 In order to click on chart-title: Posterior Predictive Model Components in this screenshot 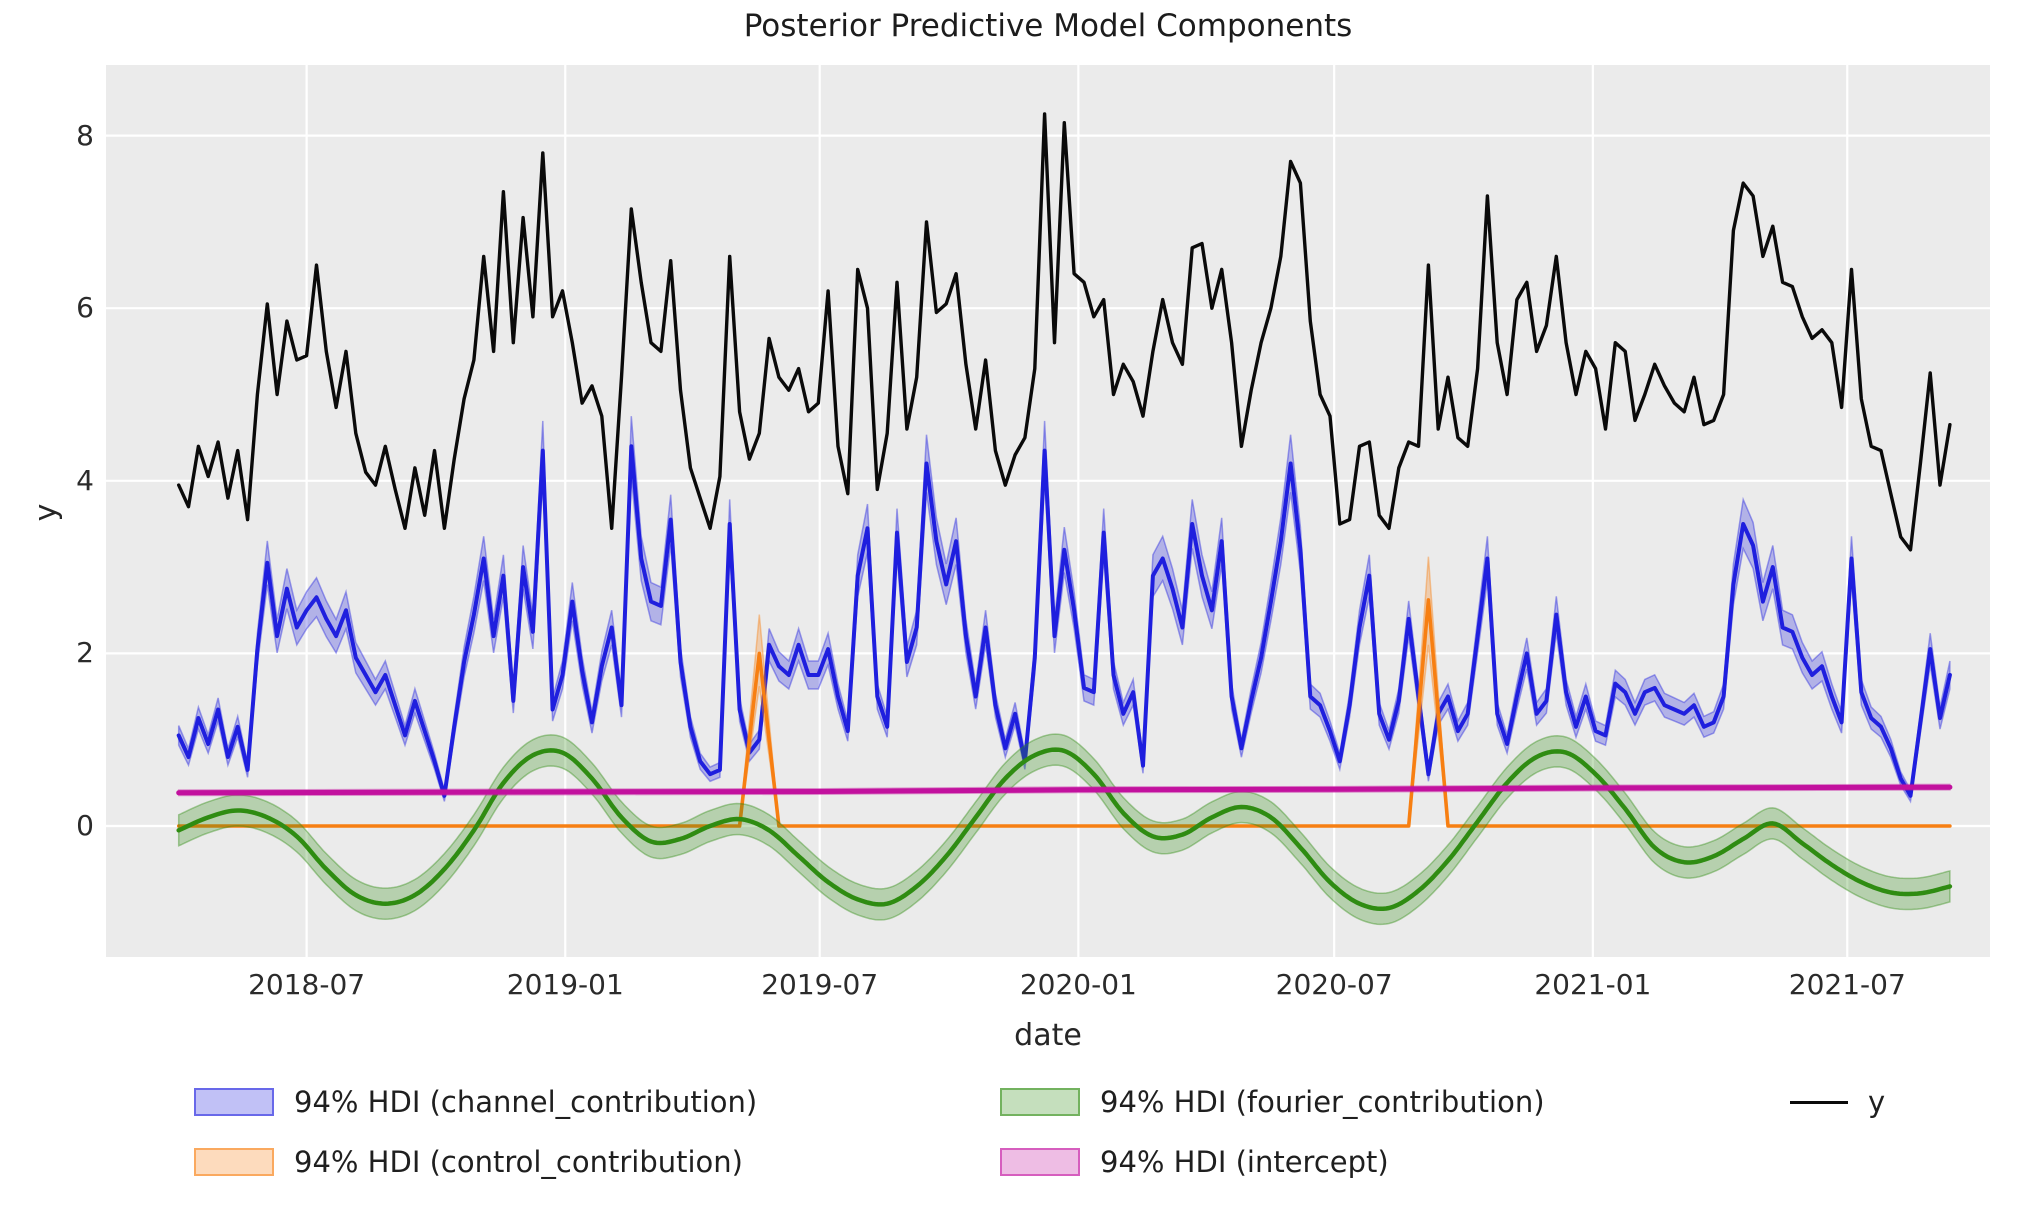, I will do `click(1048, 26)`.